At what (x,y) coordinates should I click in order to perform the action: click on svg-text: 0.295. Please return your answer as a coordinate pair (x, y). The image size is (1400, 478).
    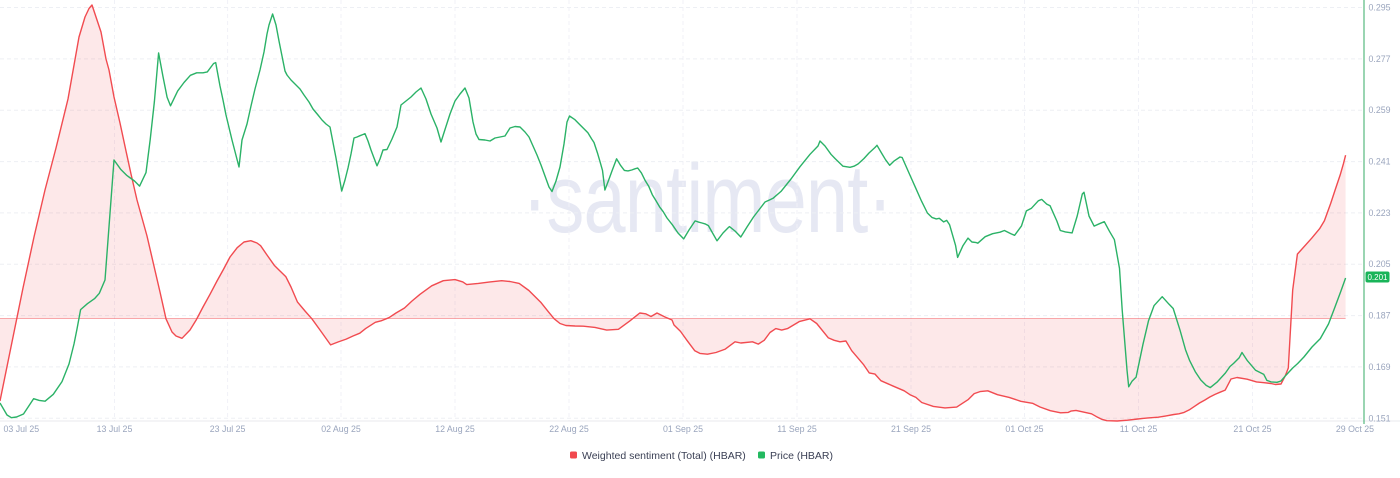
    Looking at the image, I should click on (1380, 8).